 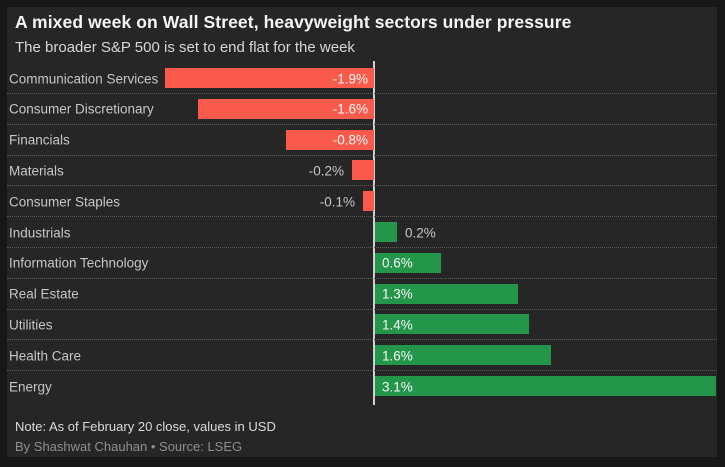 What do you see at coordinates (362, 294) in the screenshot?
I see `chart-row: Real Estate 1.3%` at bounding box center [362, 294].